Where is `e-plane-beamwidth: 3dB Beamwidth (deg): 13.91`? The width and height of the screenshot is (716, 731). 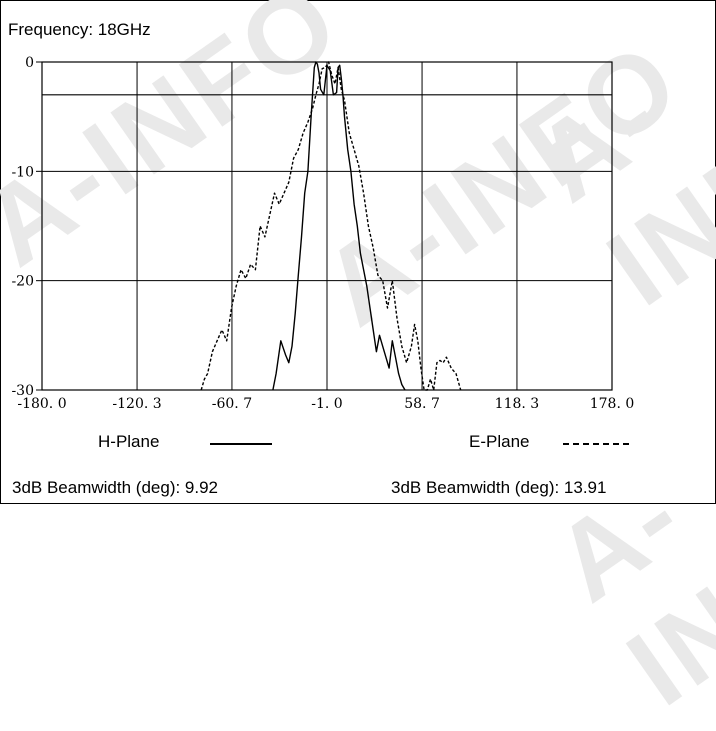 e-plane-beamwidth: 3dB Beamwidth (deg): 13.91 is located at coordinates (499, 487).